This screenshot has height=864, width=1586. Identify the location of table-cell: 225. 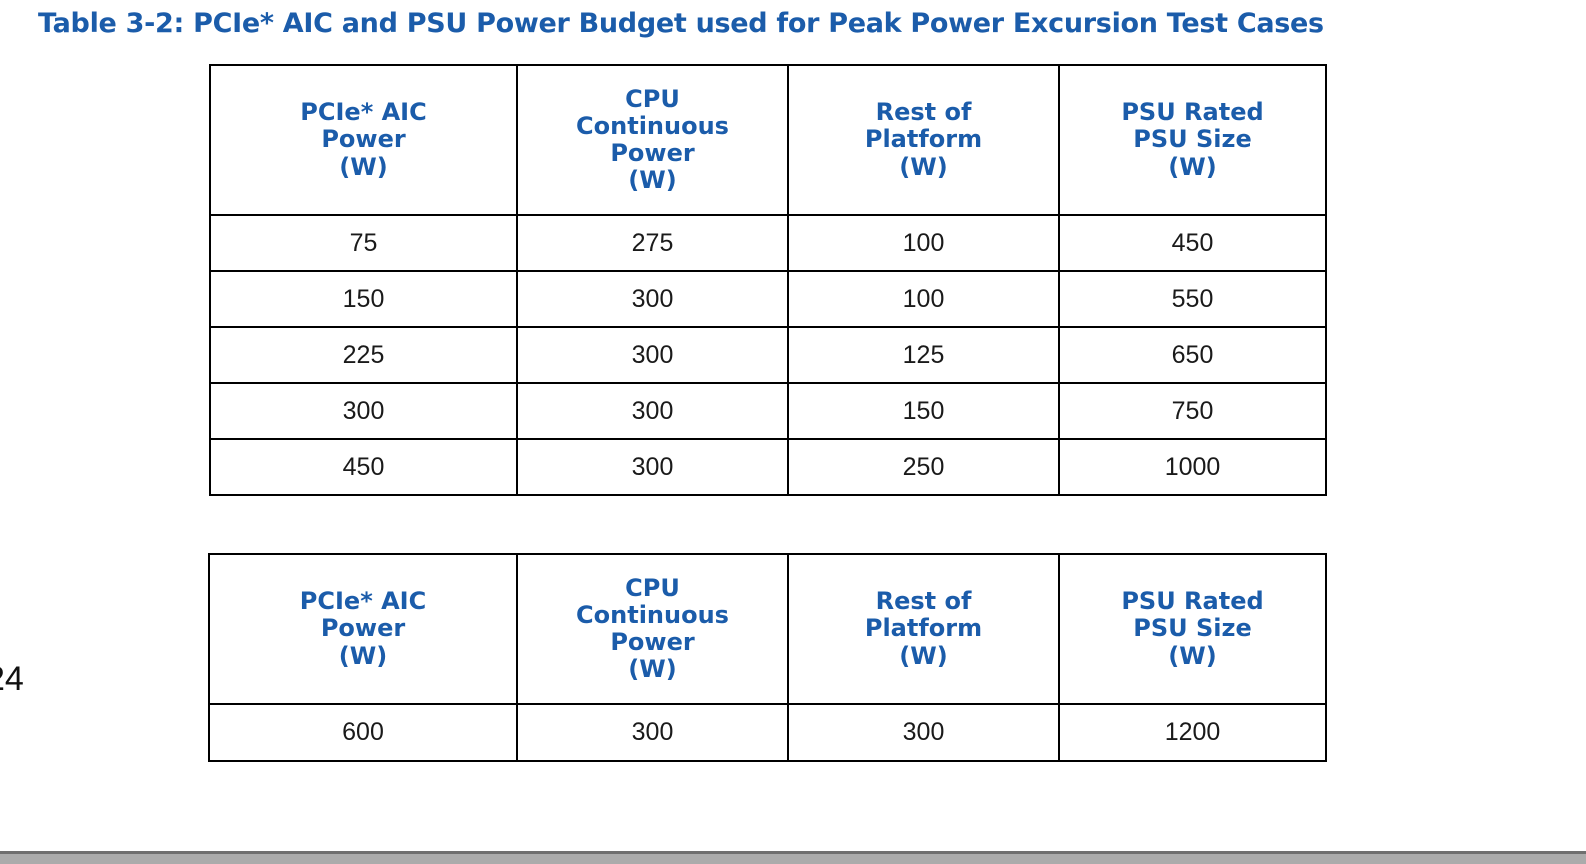
(363, 355).